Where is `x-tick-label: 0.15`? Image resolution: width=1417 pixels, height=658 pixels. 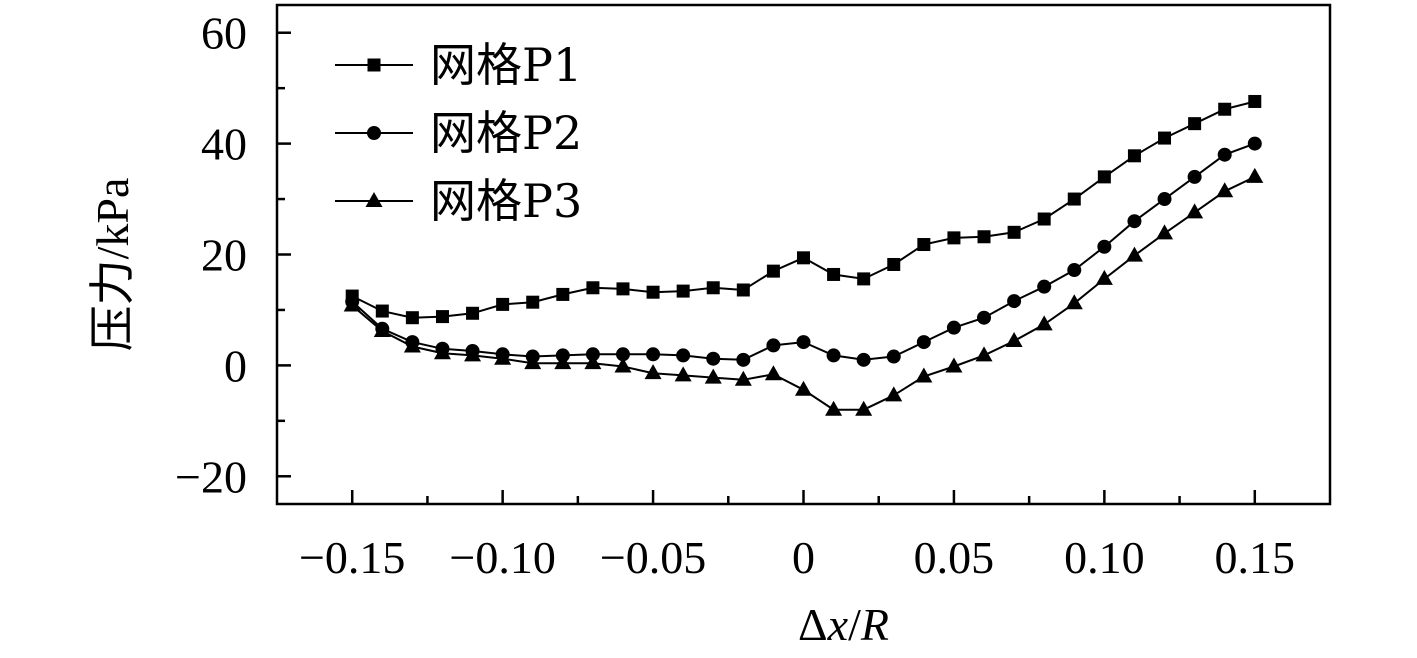 x-tick-label: 0.15 is located at coordinates (1255, 557).